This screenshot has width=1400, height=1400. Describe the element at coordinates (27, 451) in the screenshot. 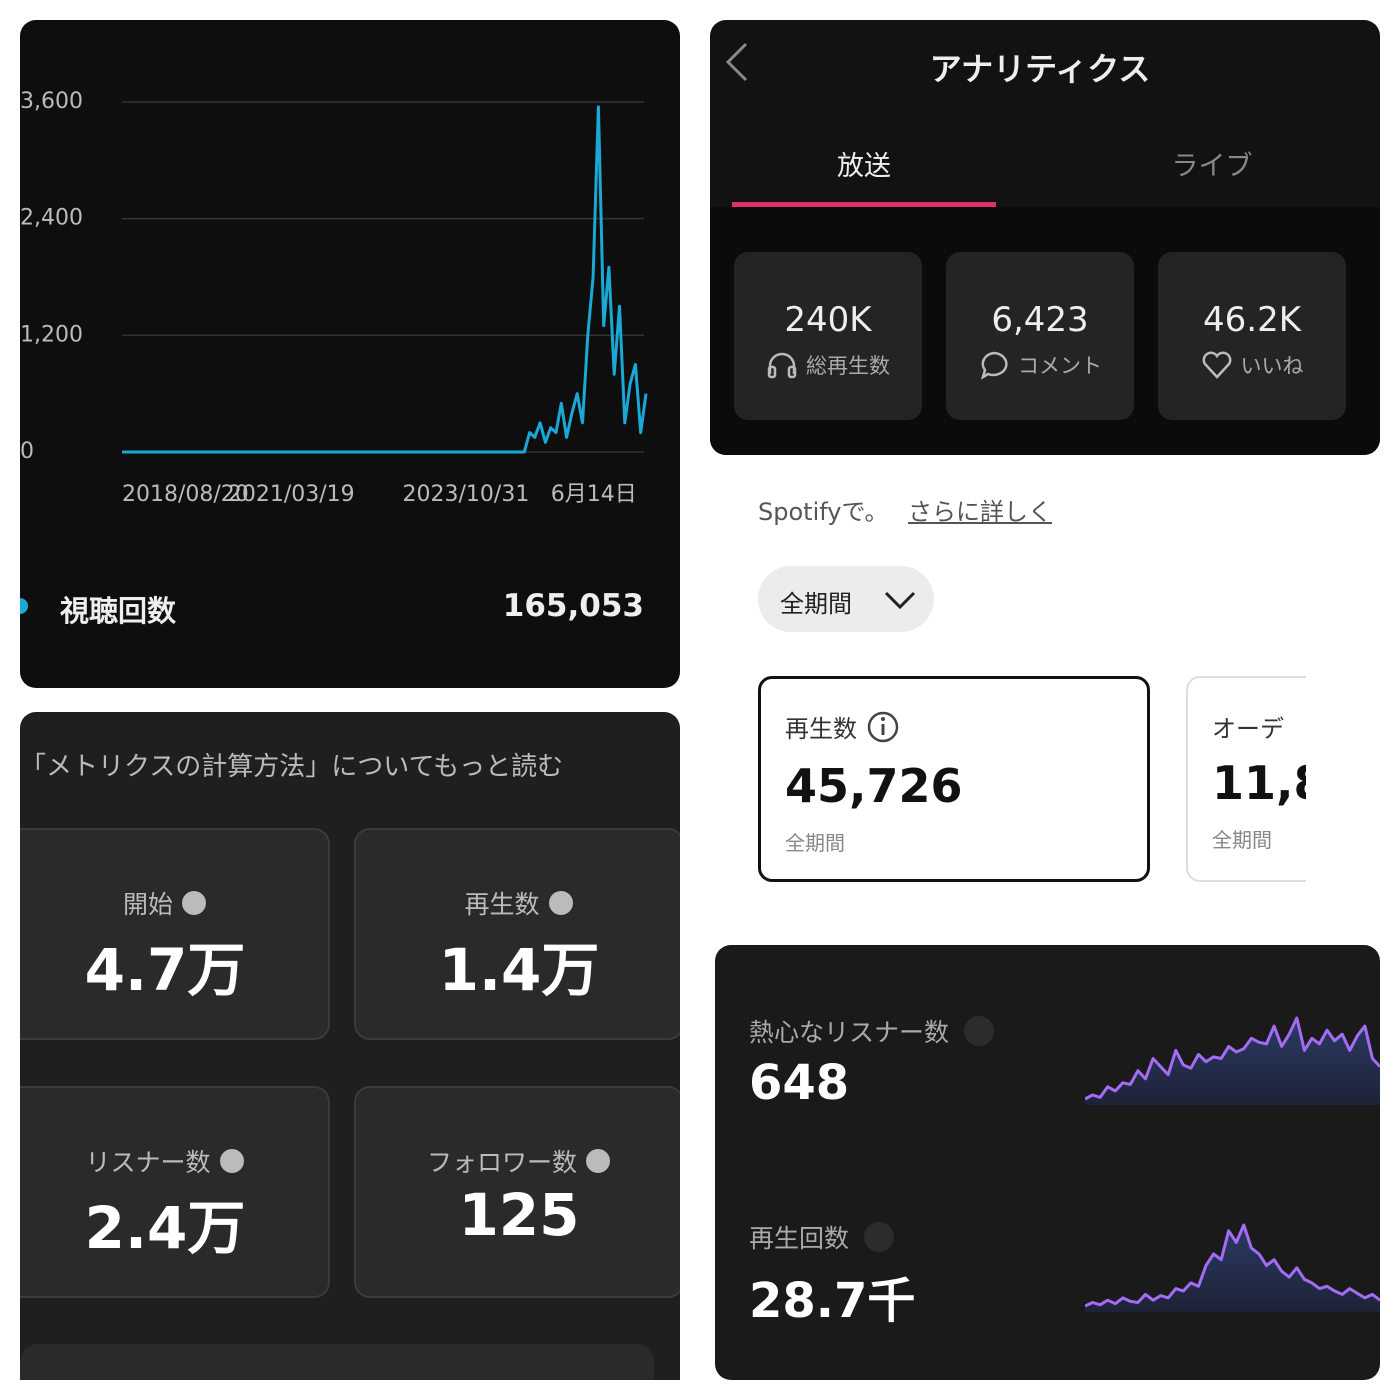

I see `y-tick-label: 0` at that location.